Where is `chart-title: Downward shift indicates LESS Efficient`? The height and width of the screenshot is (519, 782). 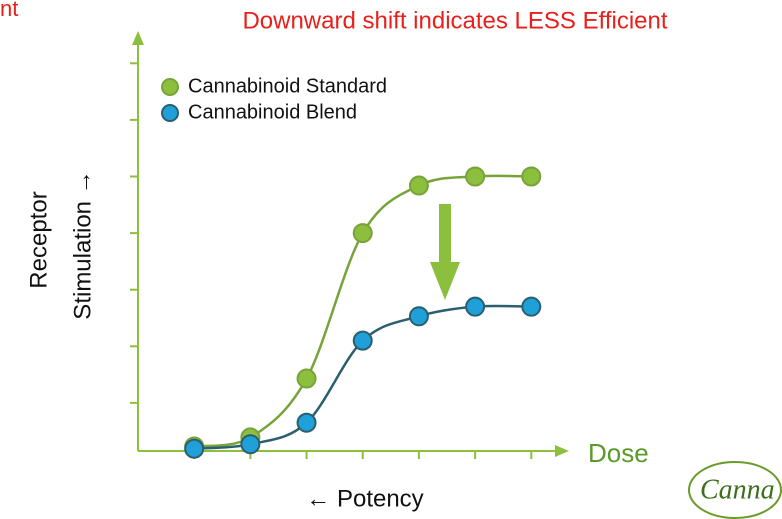 chart-title: Downward shift indicates LESS Efficient is located at coordinates (454, 20).